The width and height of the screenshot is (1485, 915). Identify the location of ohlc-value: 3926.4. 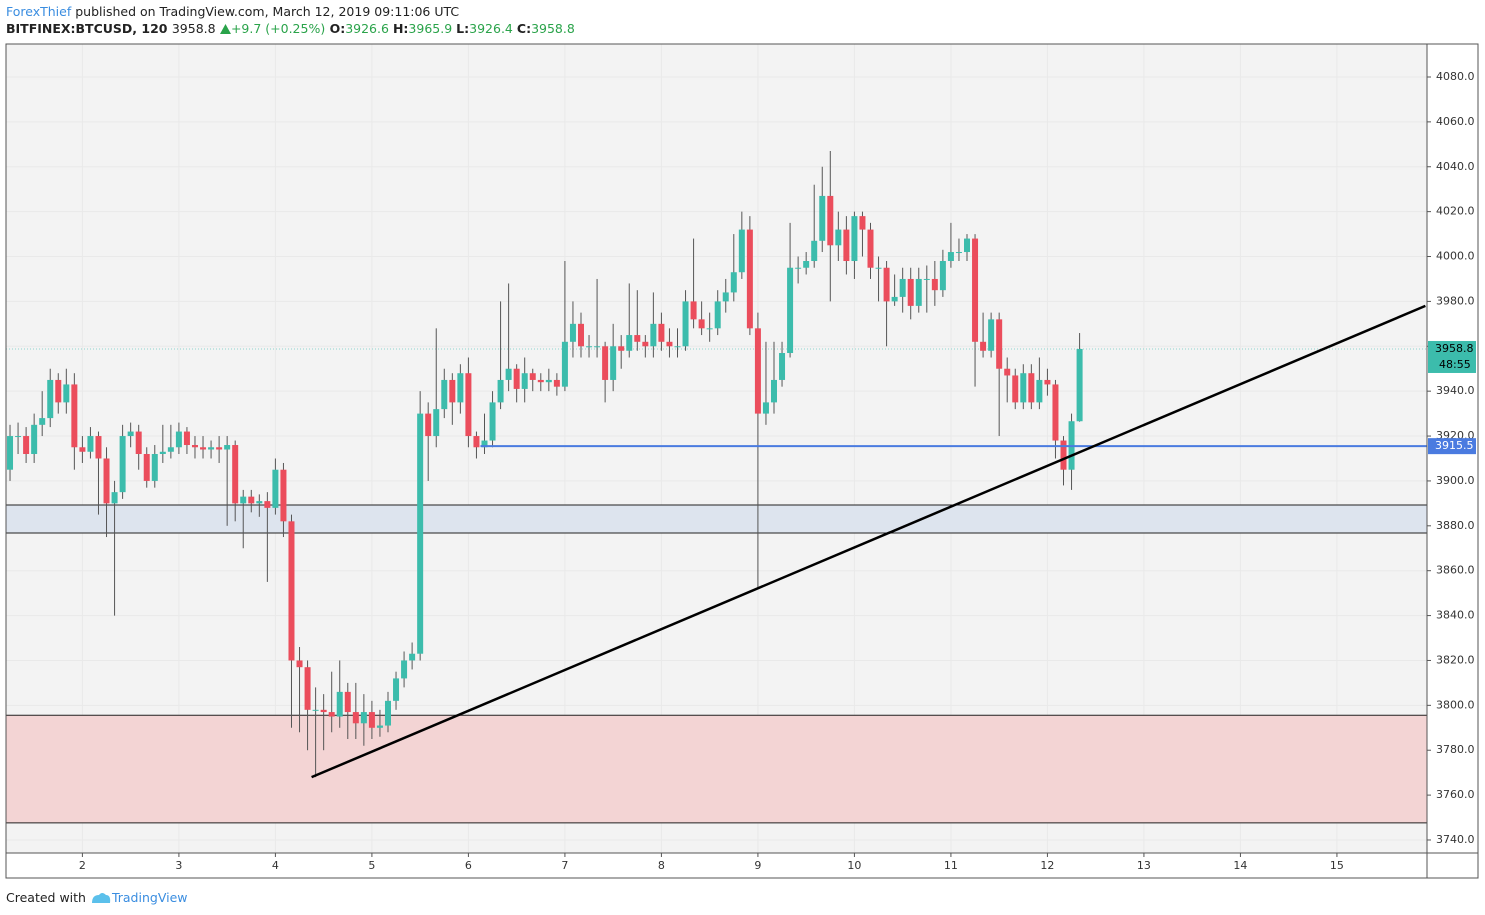
(491, 28).